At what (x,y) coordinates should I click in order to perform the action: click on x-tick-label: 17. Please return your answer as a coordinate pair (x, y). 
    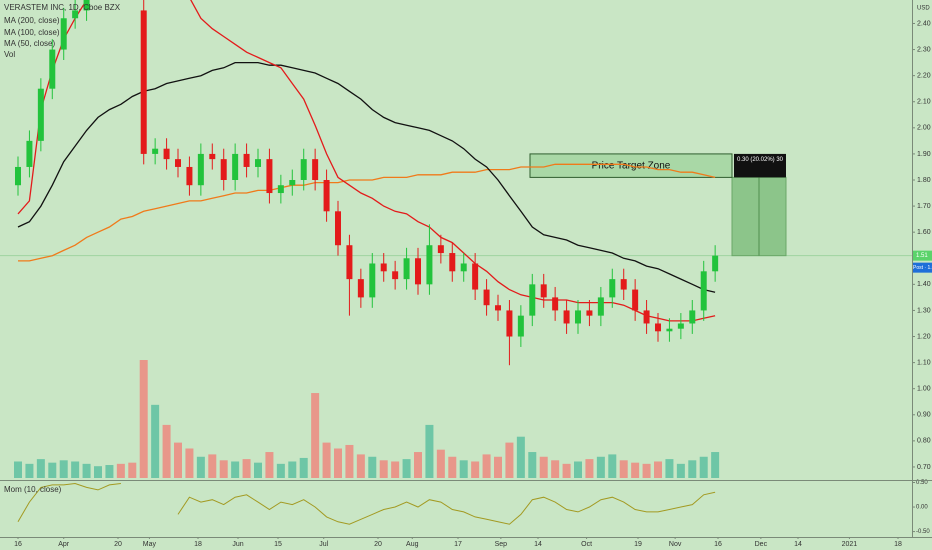
    Looking at the image, I should click on (458, 544).